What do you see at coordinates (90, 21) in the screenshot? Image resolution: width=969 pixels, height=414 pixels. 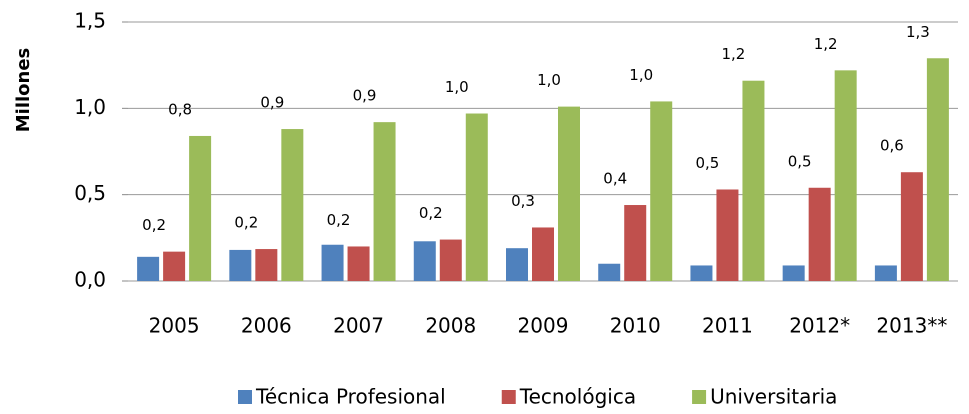 I see `y-tick-label: 1,5` at bounding box center [90, 21].